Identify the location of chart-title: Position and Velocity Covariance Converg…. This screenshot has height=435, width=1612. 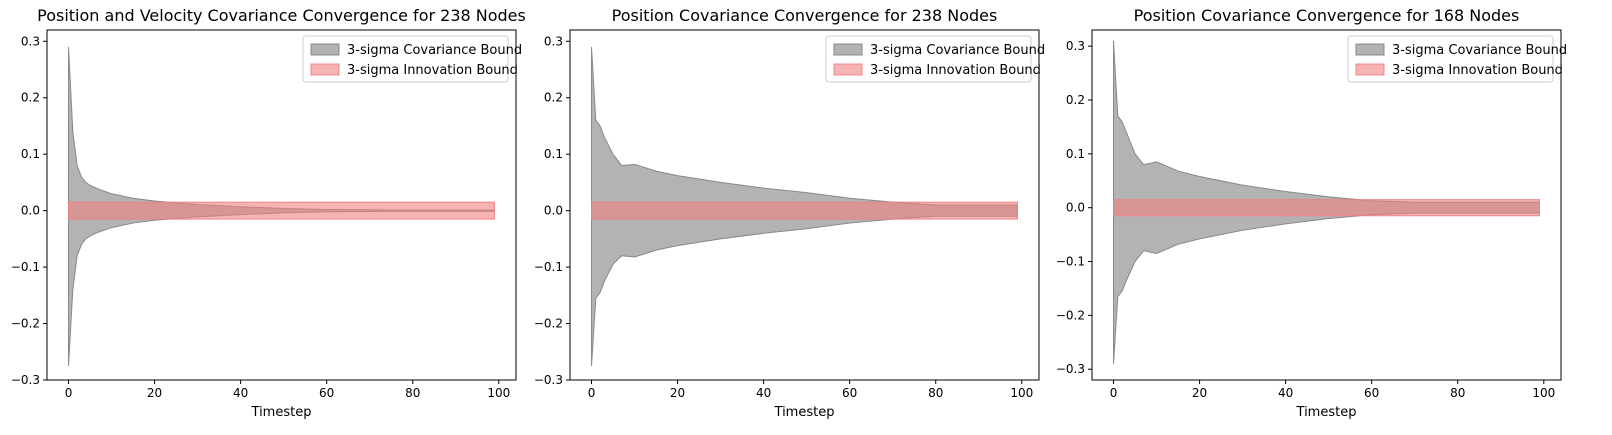
(281, 15).